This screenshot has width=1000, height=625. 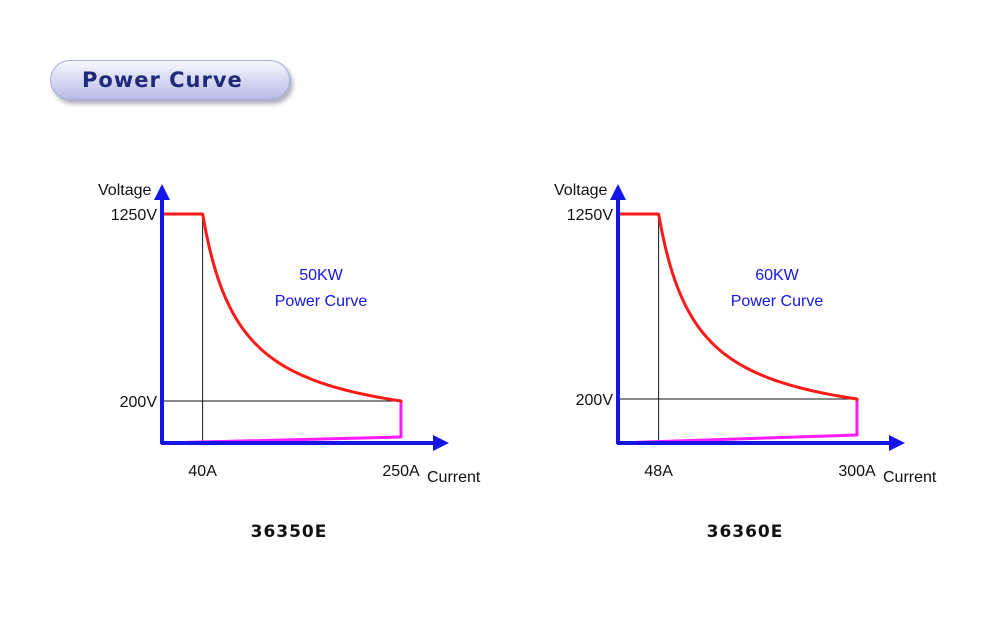 What do you see at coordinates (202, 471) in the screenshot?
I see `chart1-x-tick-knee: 40A` at bounding box center [202, 471].